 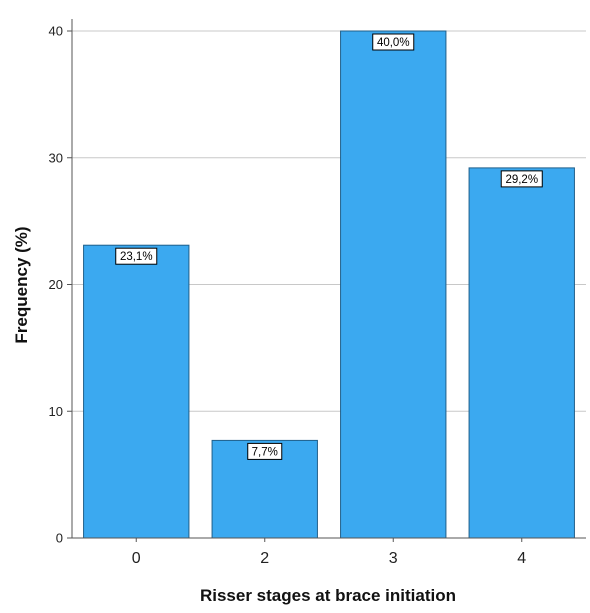 I want to click on y-tick-label: 10, so click(x=56, y=411).